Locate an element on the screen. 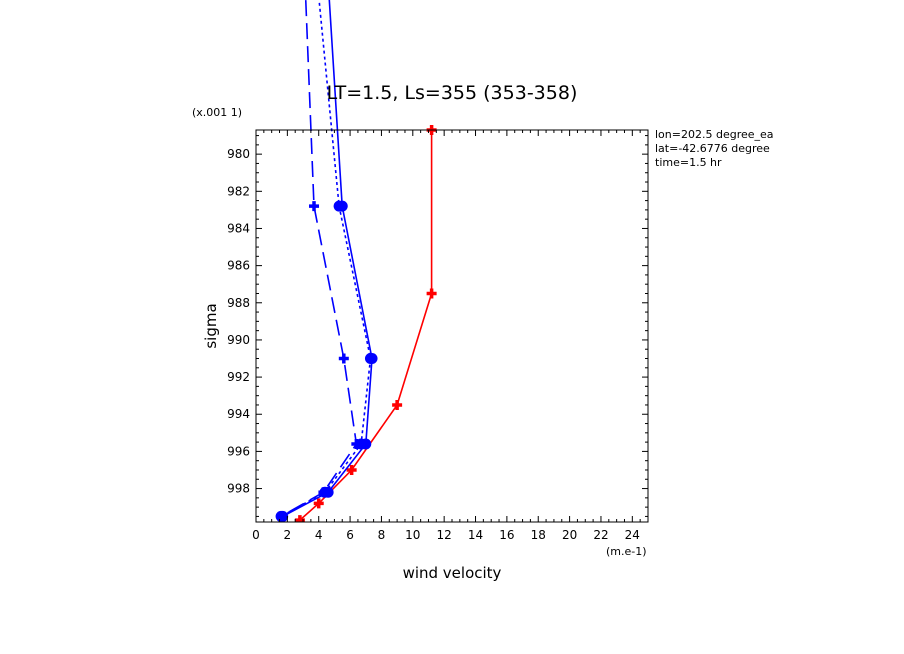  x-tick-label: 10 is located at coordinates (412, 535).